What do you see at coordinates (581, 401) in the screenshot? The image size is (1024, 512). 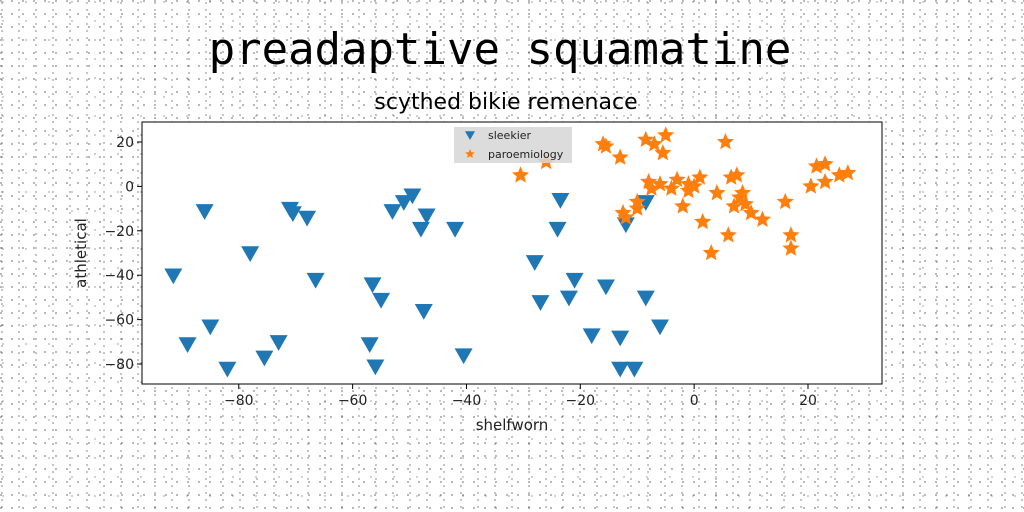 I see `x-tick-label: −20` at bounding box center [581, 401].